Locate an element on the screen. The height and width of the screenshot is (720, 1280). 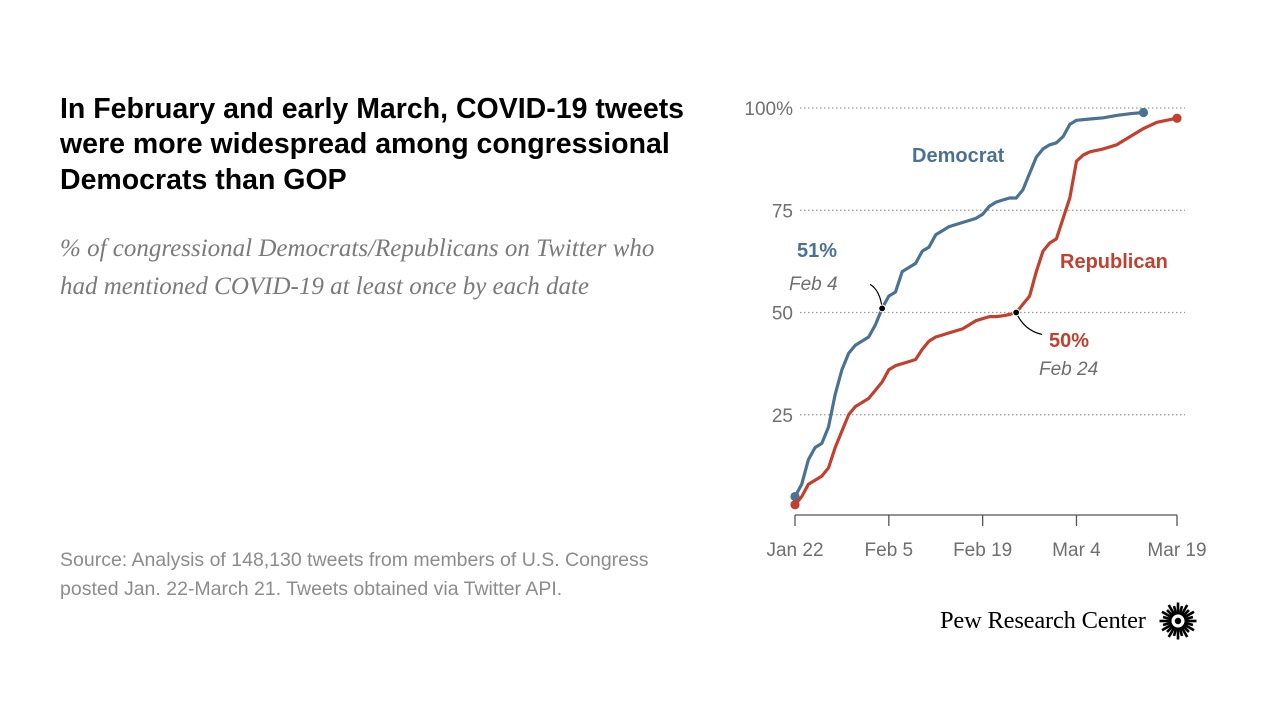
annotation-date-democrat: Feb 4 is located at coordinates (813, 284).